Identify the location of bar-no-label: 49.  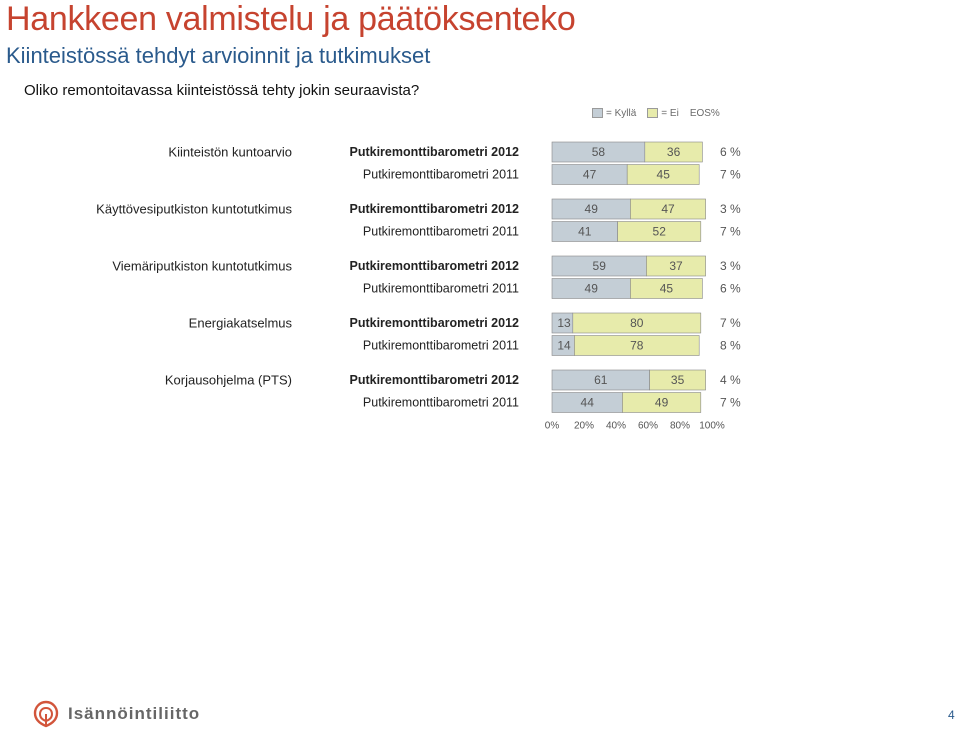
(662, 403).